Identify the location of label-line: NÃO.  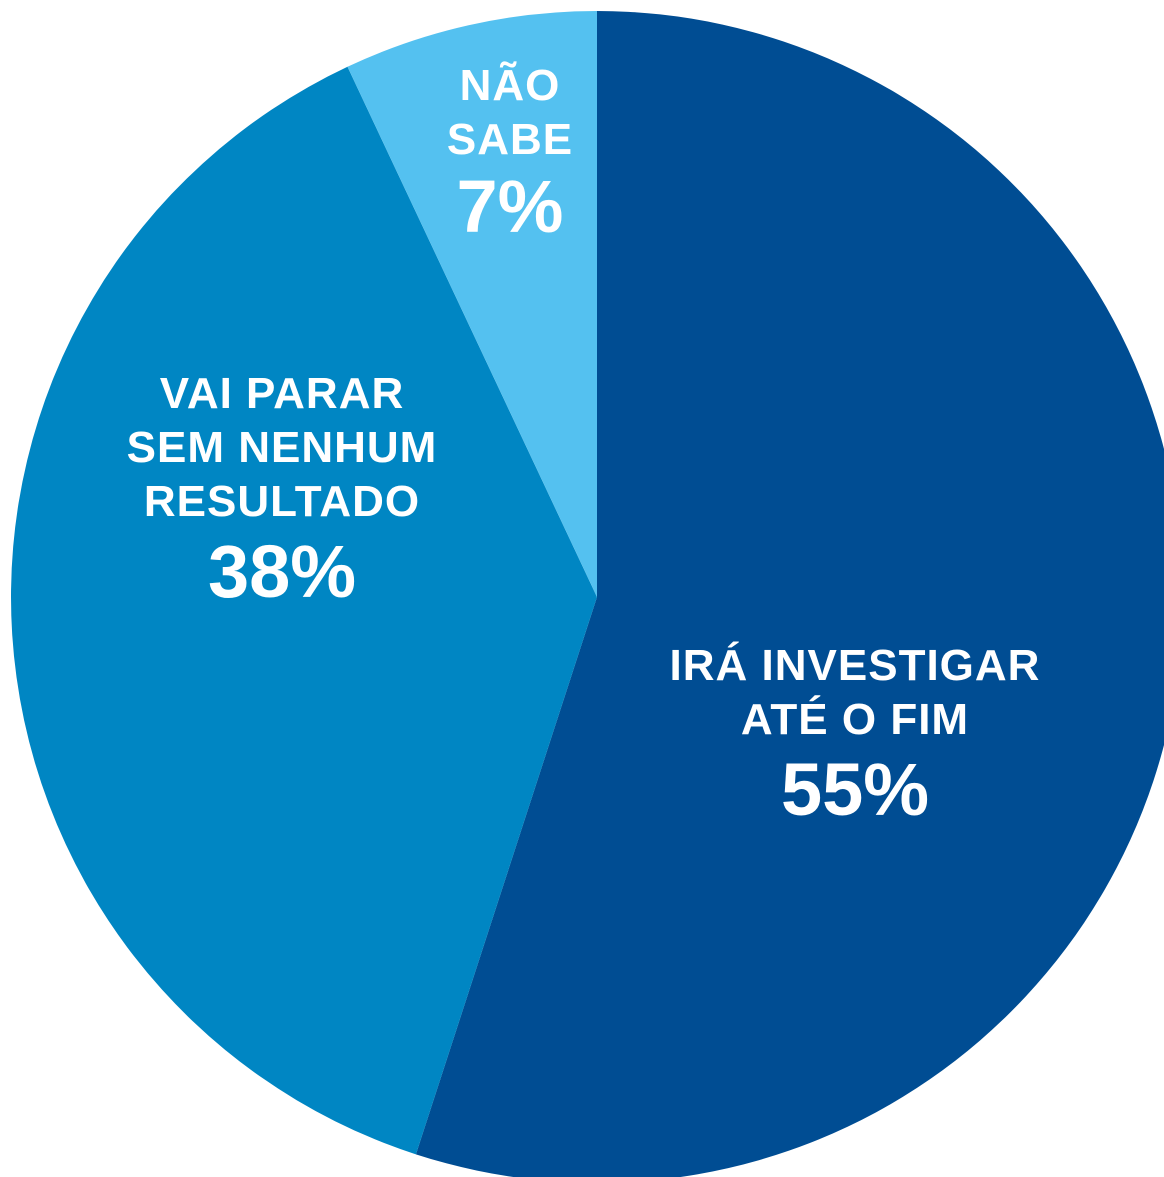
(510, 85).